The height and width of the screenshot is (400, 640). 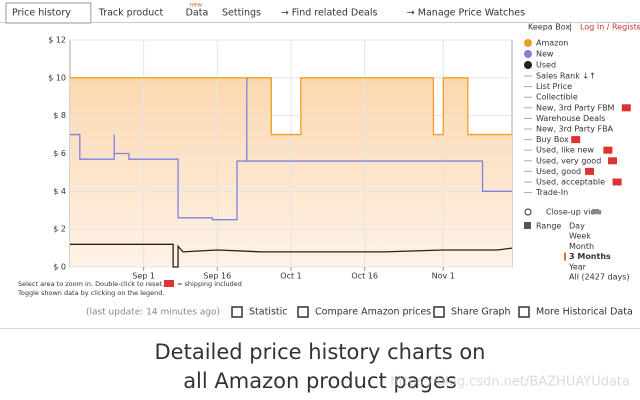 What do you see at coordinates (554, 86) in the screenshot?
I see `legend-option: List Price` at bounding box center [554, 86].